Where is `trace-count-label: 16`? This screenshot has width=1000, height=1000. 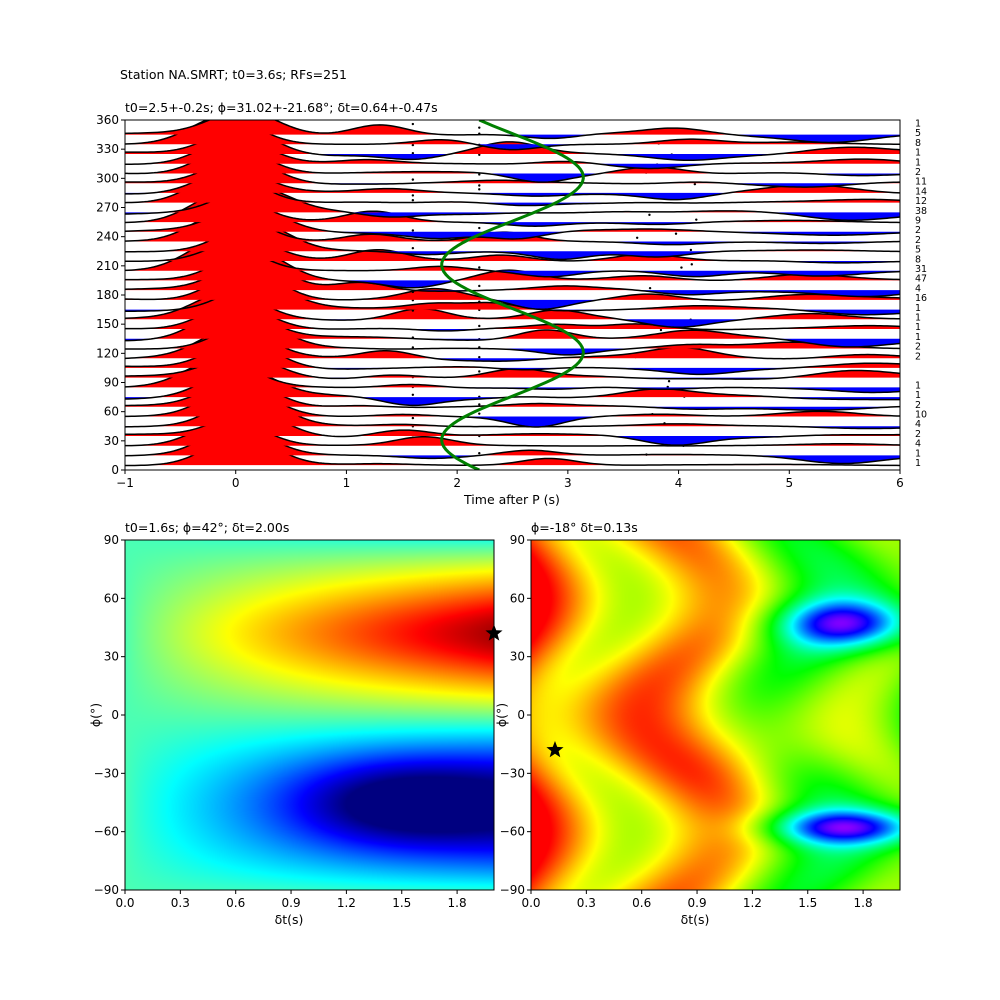
trace-count-label: 16 is located at coordinates (921, 298).